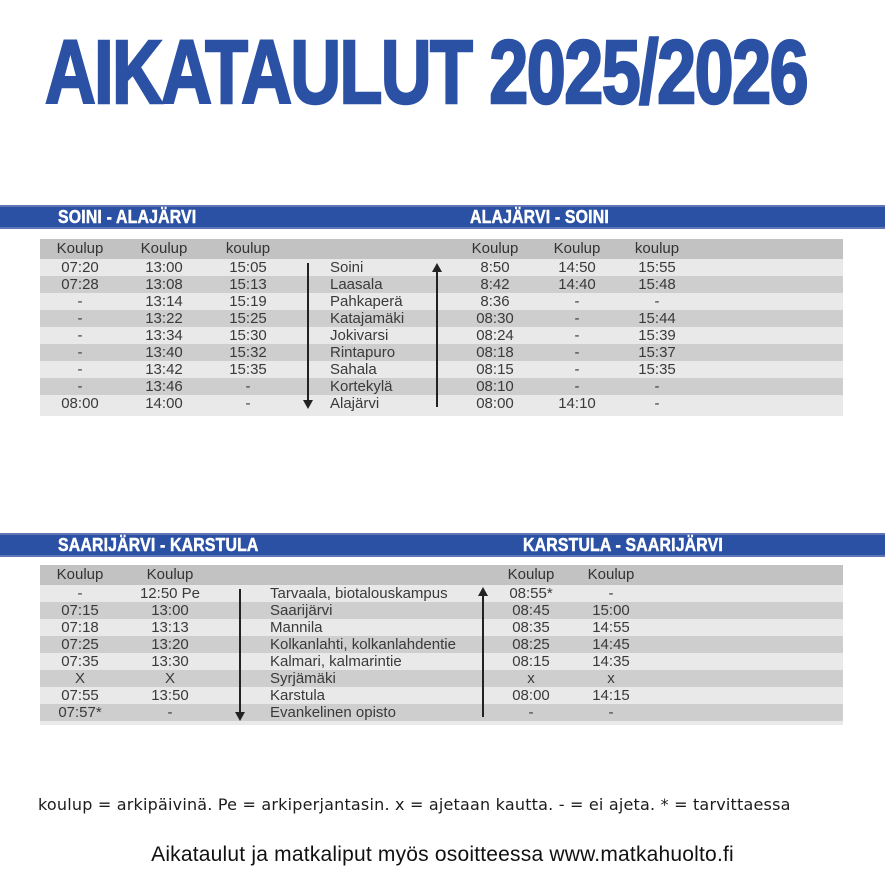  Describe the element at coordinates (80, 712) in the screenshot. I see `time-cell: 07:57*` at that location.